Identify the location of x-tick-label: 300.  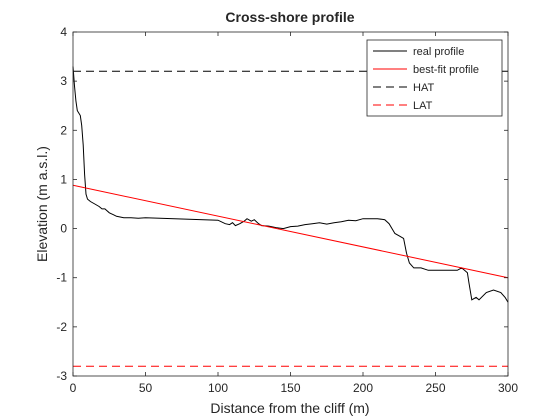
(508, 388).